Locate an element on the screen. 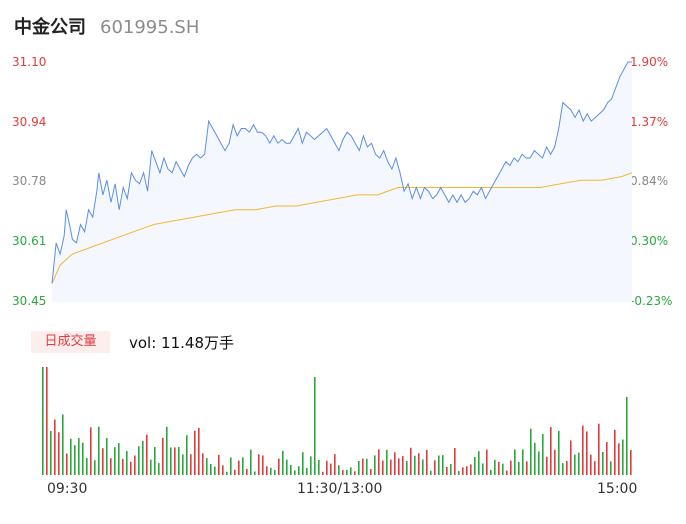  price-label-max: 31.10 is located at coordinates (29, 62).